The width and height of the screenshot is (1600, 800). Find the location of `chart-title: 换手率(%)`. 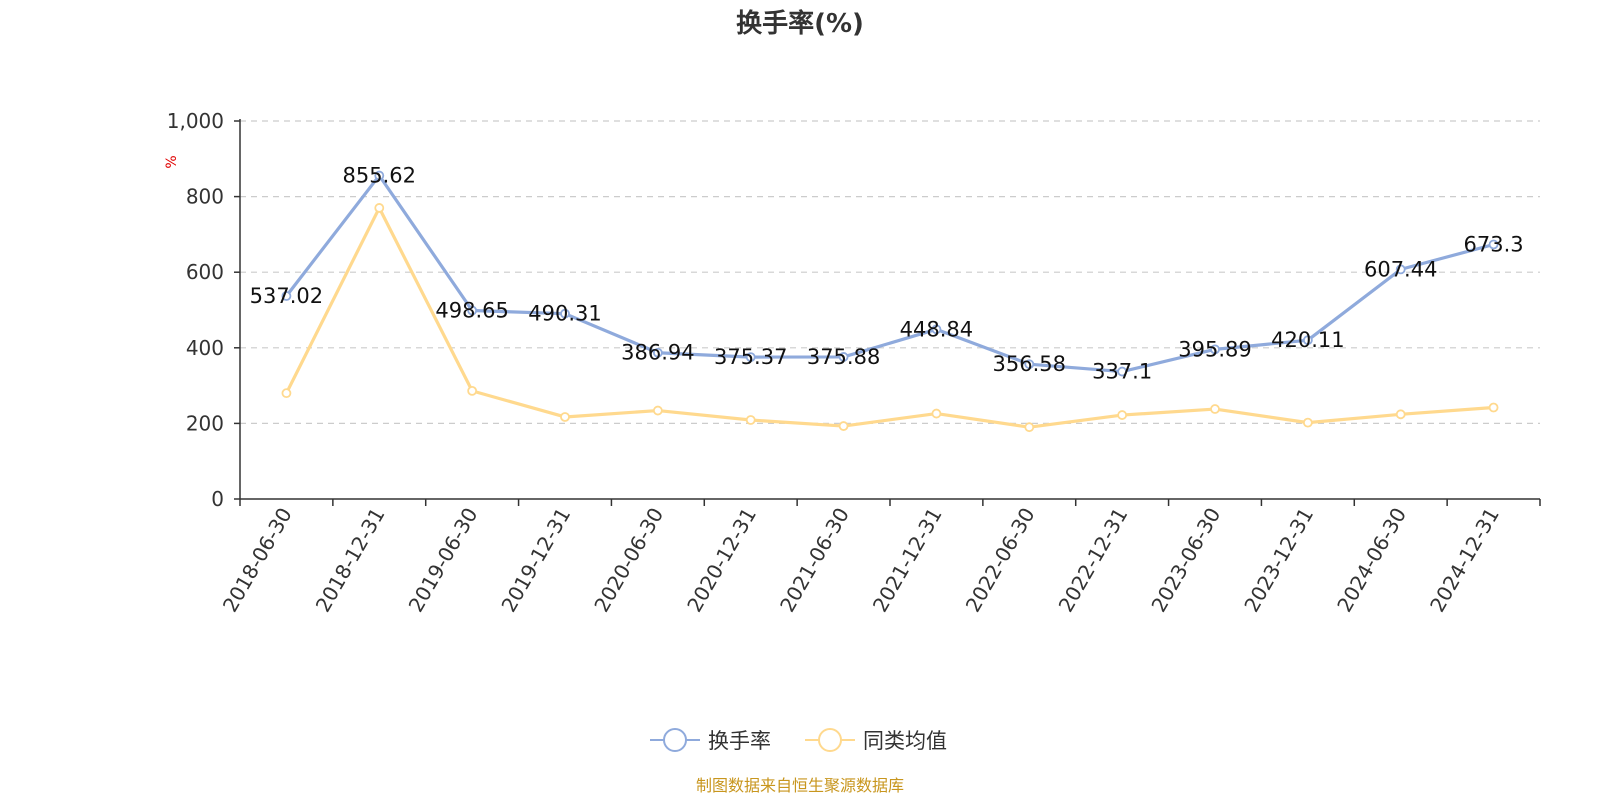

chart-title: 换手率(%) is located at coordinates (800, 23).